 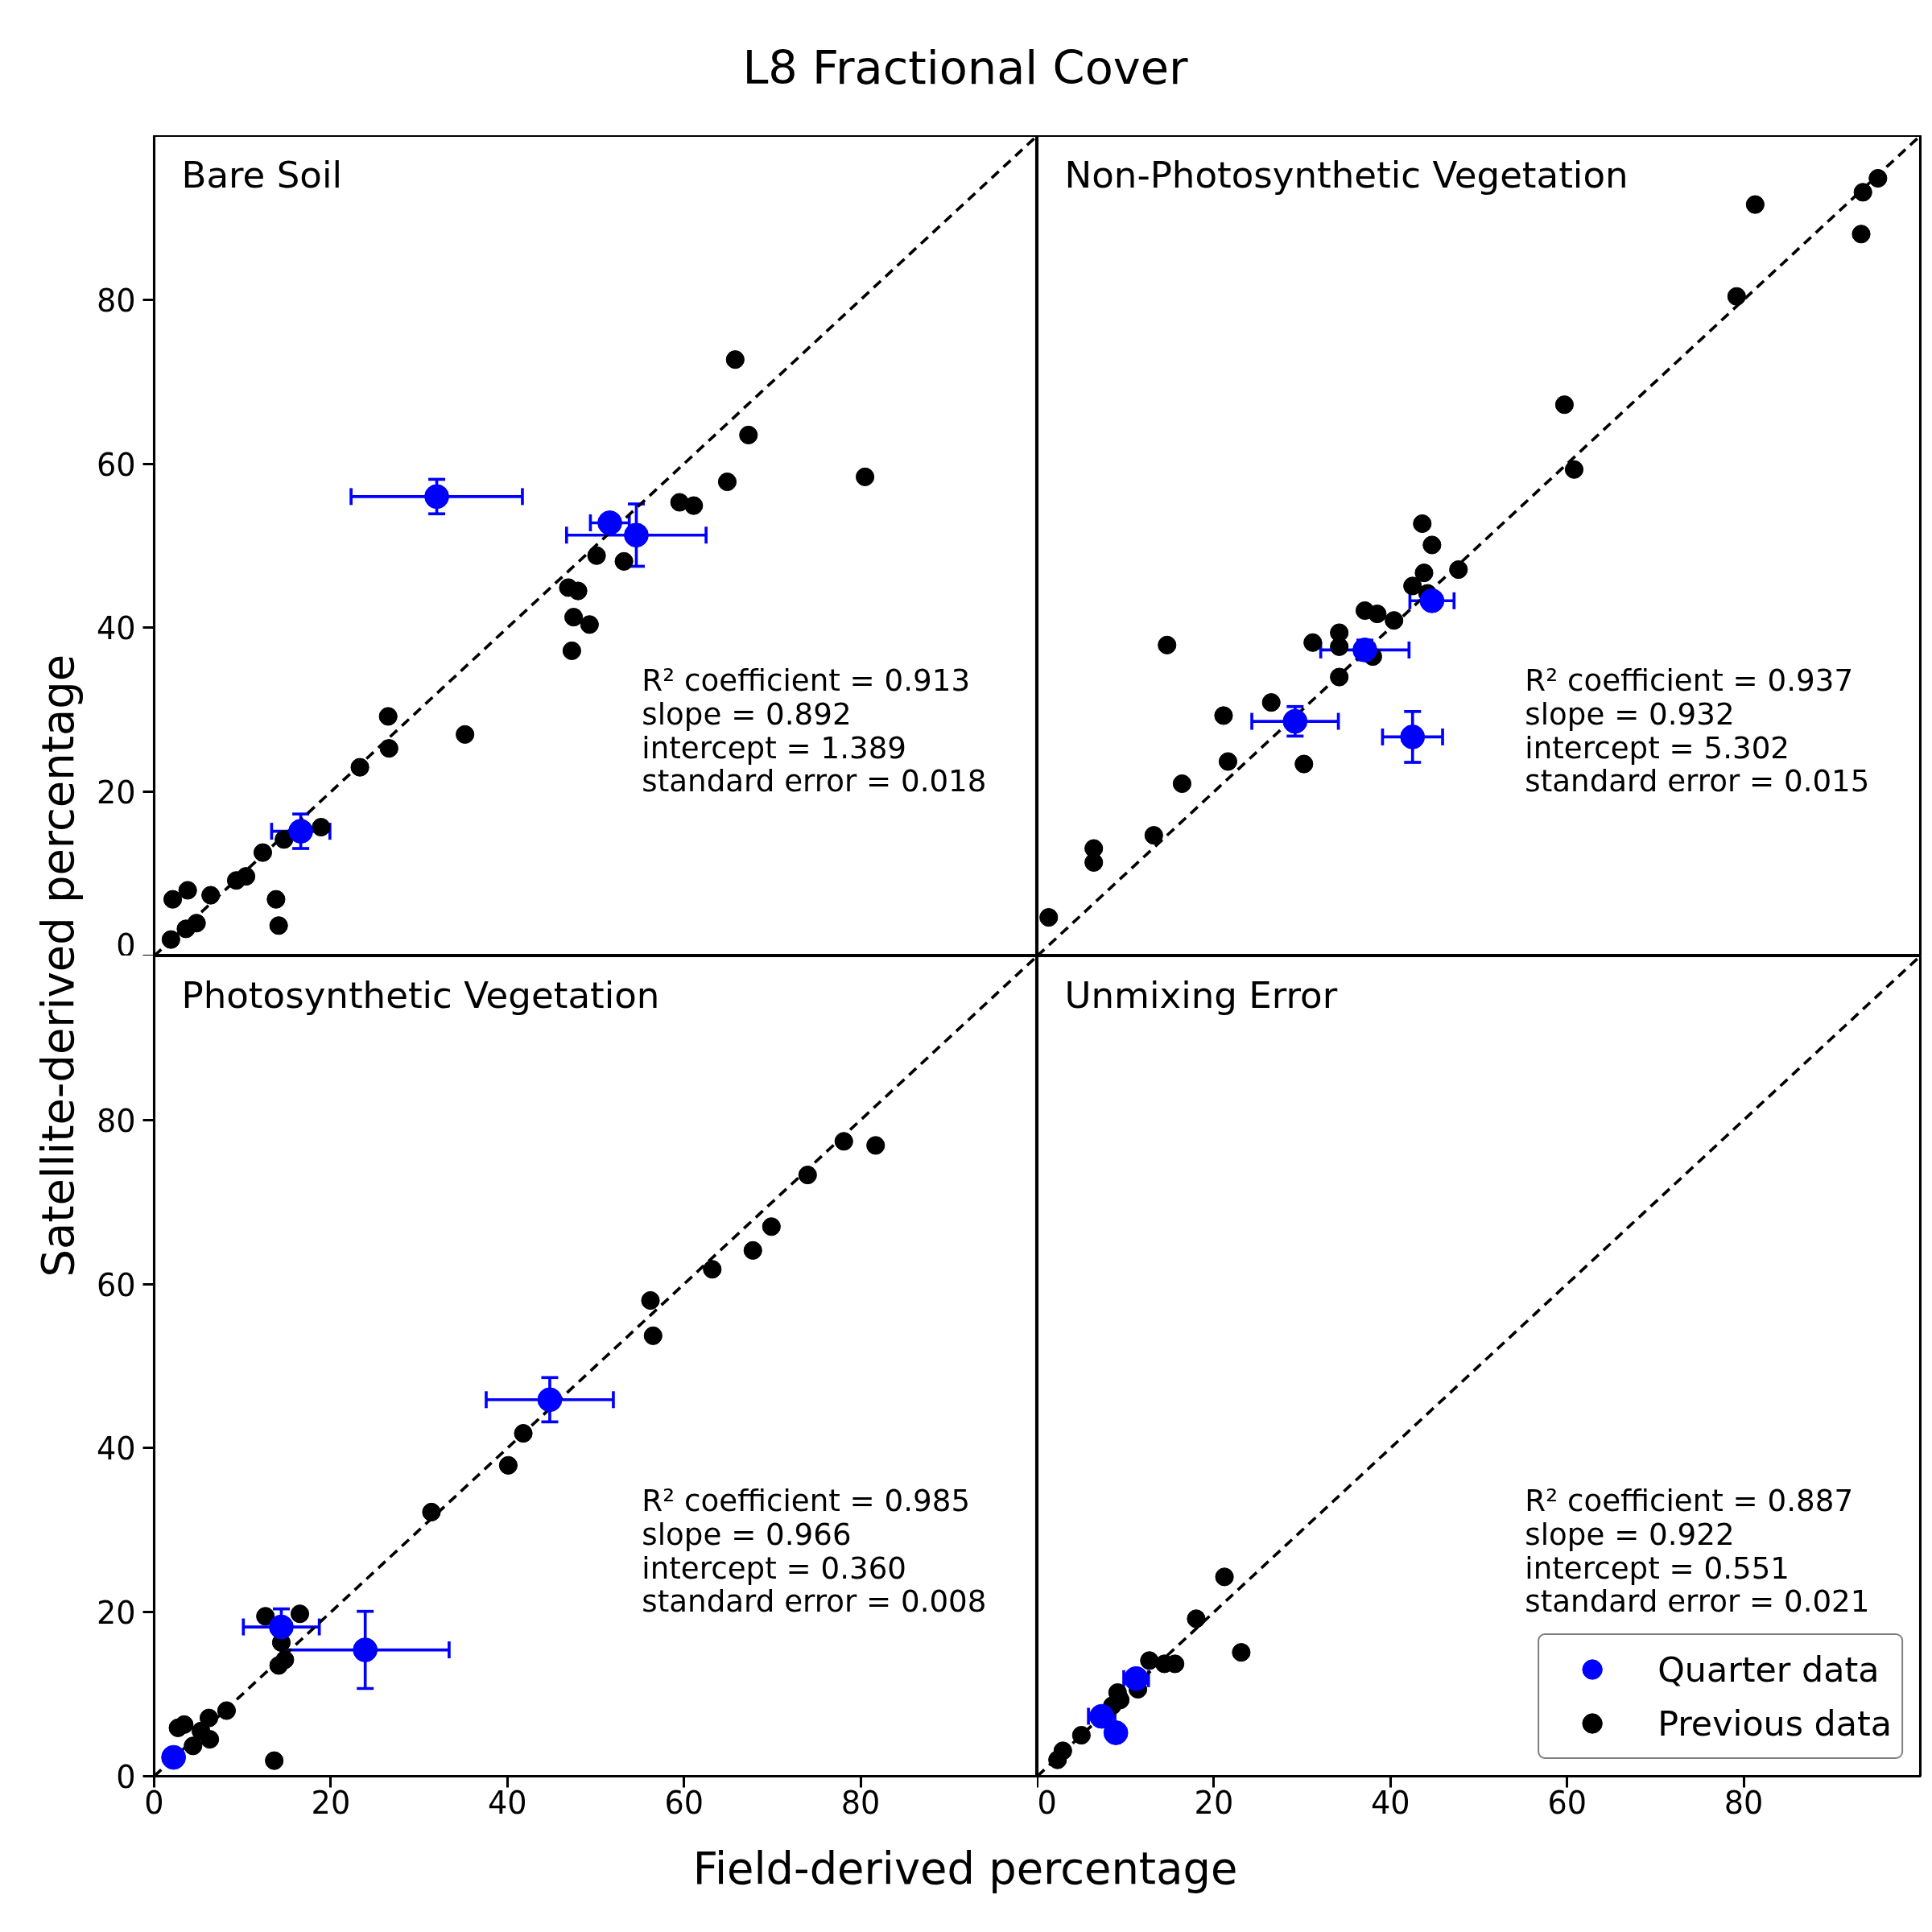 I want to click on legend-label: Quarter data, so click(x=1769, y=1669).